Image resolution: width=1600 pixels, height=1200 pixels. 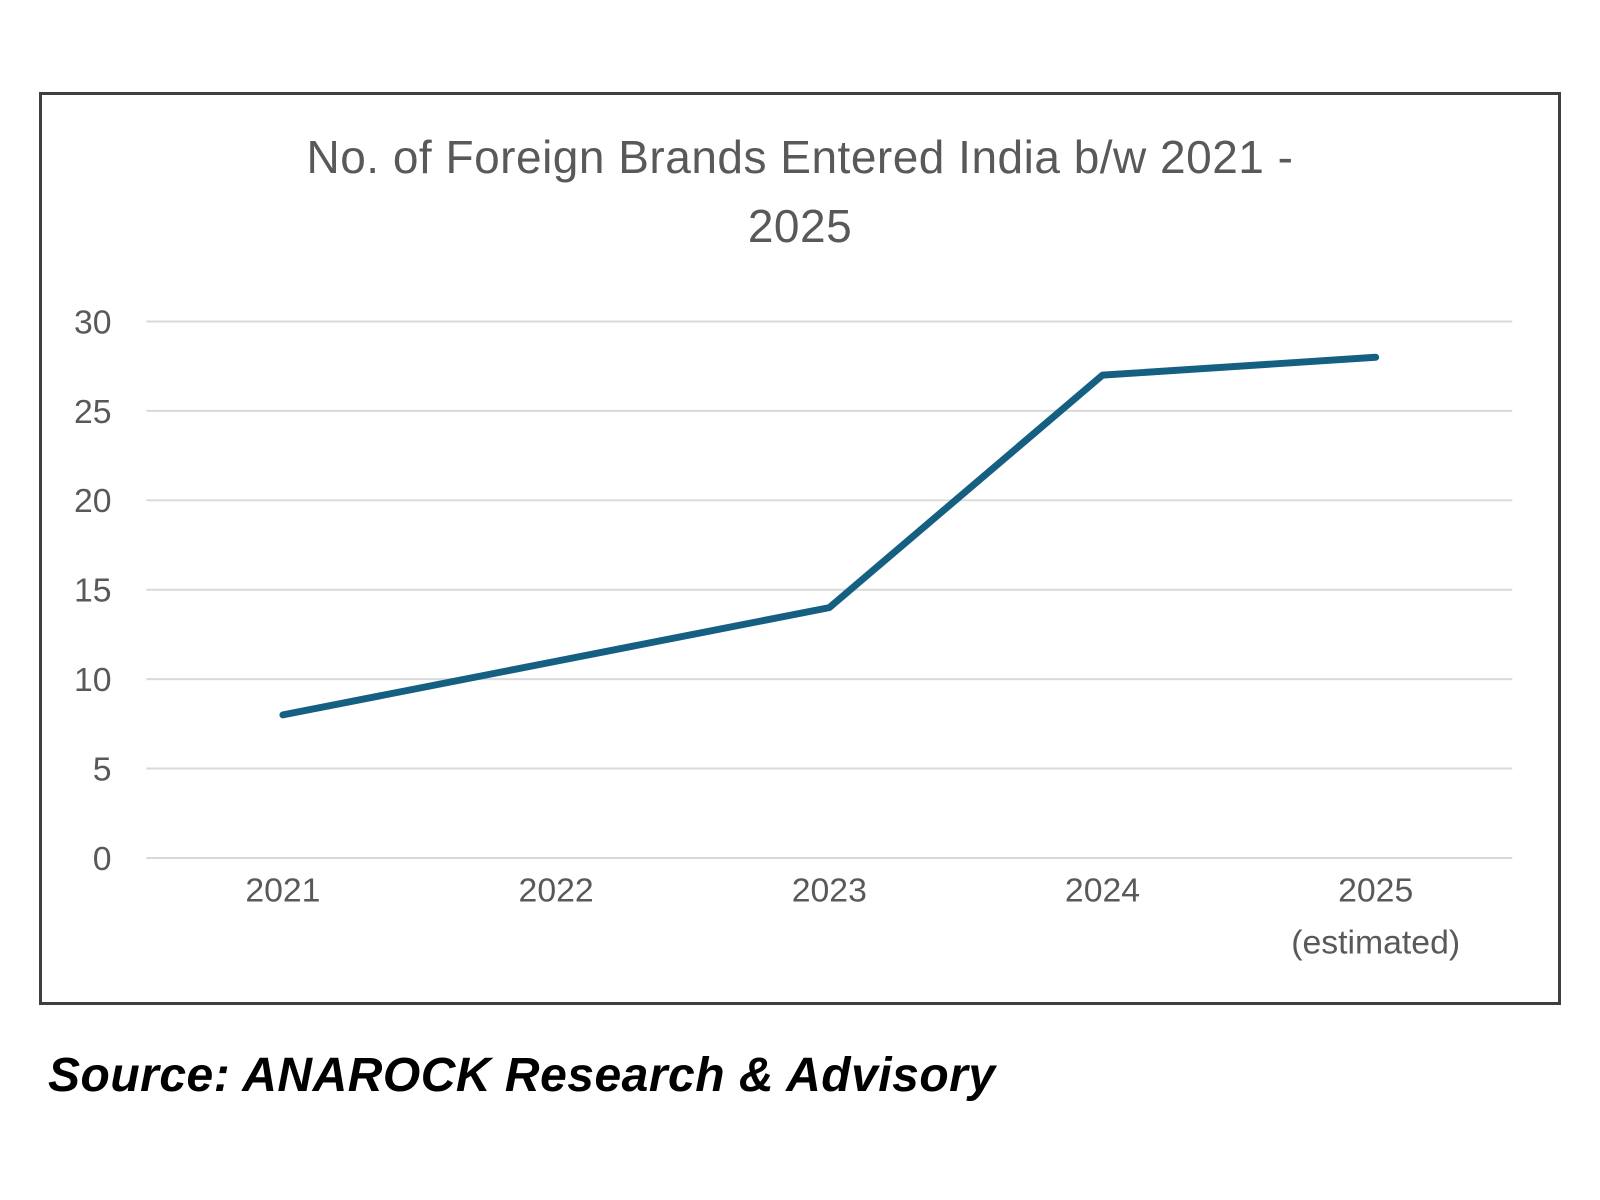 I want to click on x-tick-label: 2023, so click(x=829, y=891).